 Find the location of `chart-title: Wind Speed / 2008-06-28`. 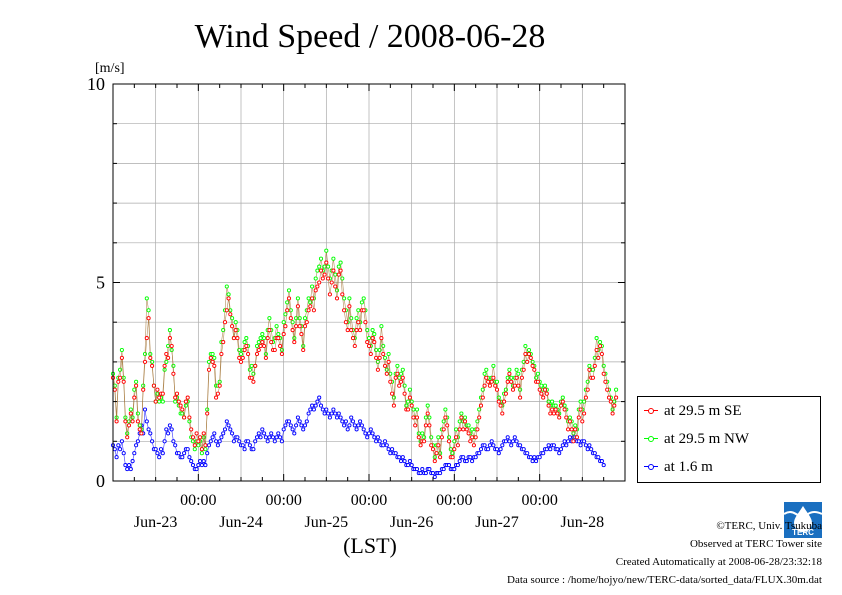

chart-title: Wind Speed / 2008-06-28 is located at coordinates (370, 36).